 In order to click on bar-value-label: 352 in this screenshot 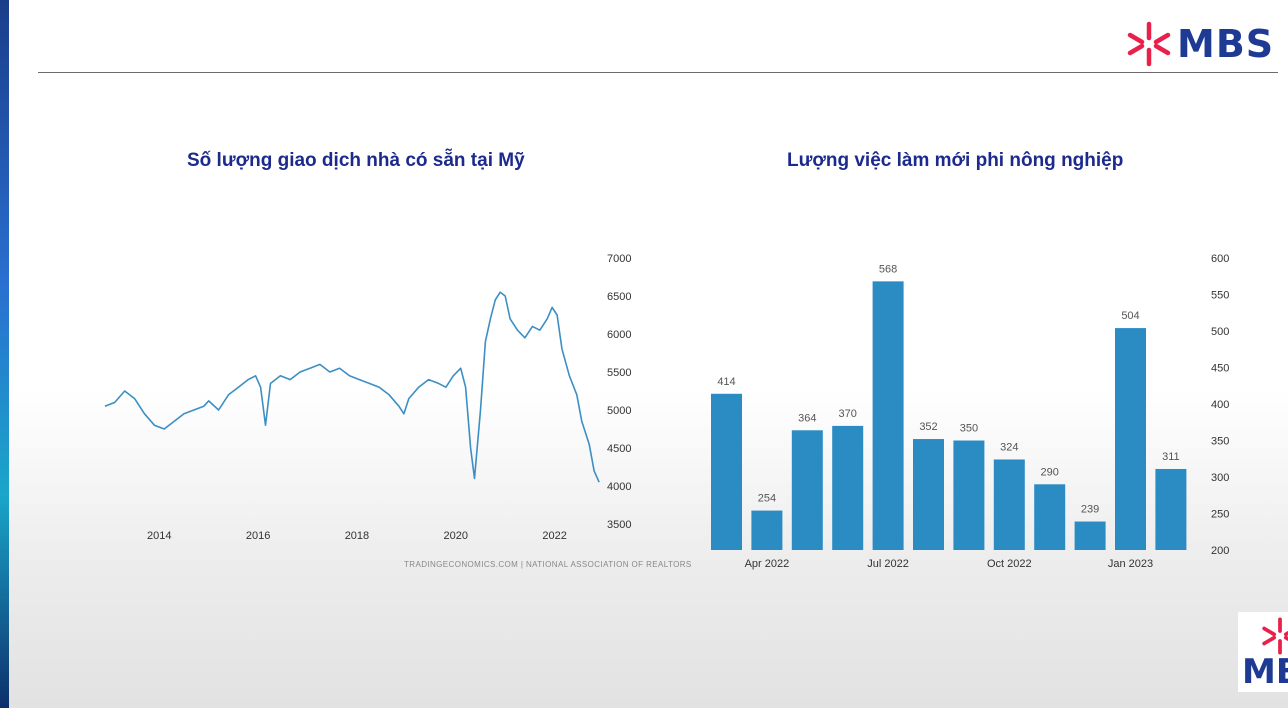, I will do `click(928, 427)`.